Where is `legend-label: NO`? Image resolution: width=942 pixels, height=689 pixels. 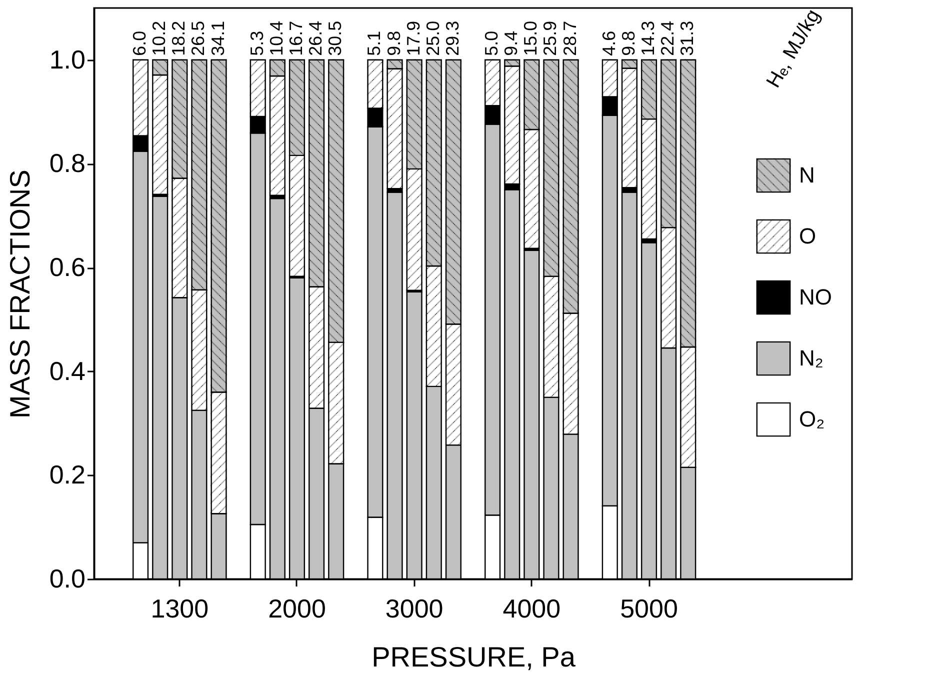
legend-label: NO is located at coordinates (815, 297).